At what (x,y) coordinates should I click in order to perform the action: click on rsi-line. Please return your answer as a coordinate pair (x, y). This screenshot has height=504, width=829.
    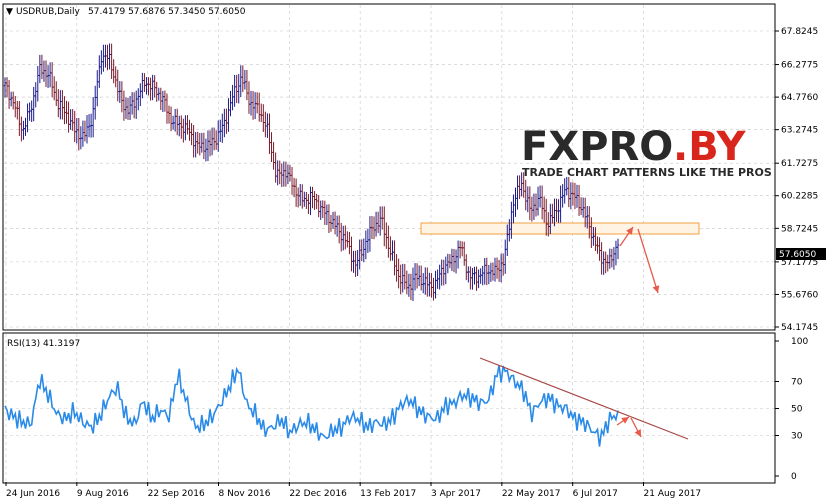
    Looking at the image, I should click on (311, 405).